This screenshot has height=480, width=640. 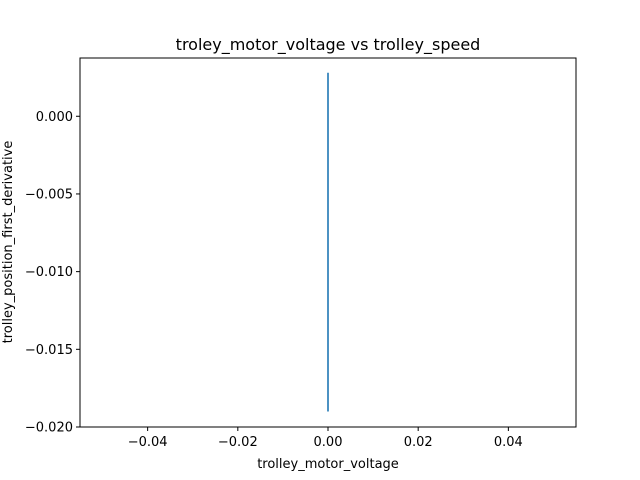 I want to click on y-axis-label: trolley_position_first_derivative, so click(x=8, y=242).